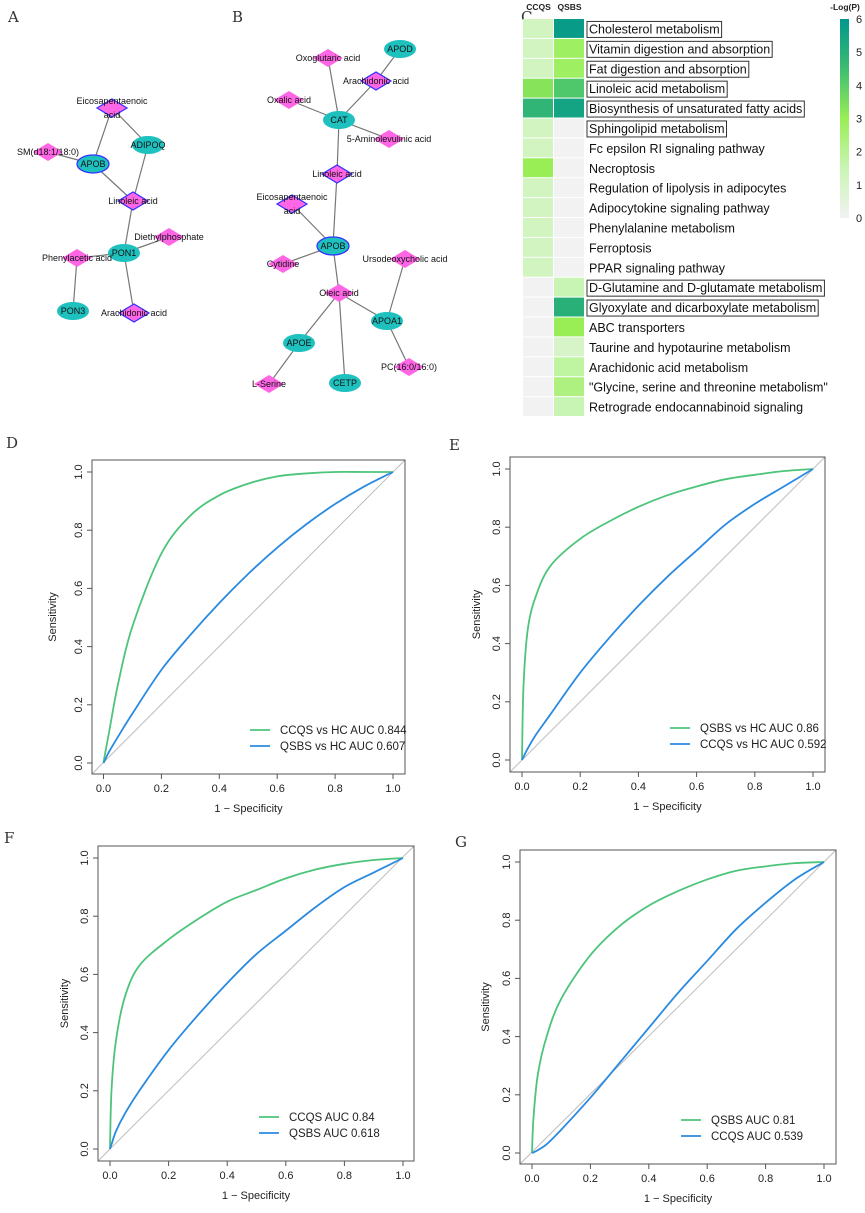  Describe the element at coordinates (656, 129) in the screenshot. I see `pathway-highlight-box` at that location.